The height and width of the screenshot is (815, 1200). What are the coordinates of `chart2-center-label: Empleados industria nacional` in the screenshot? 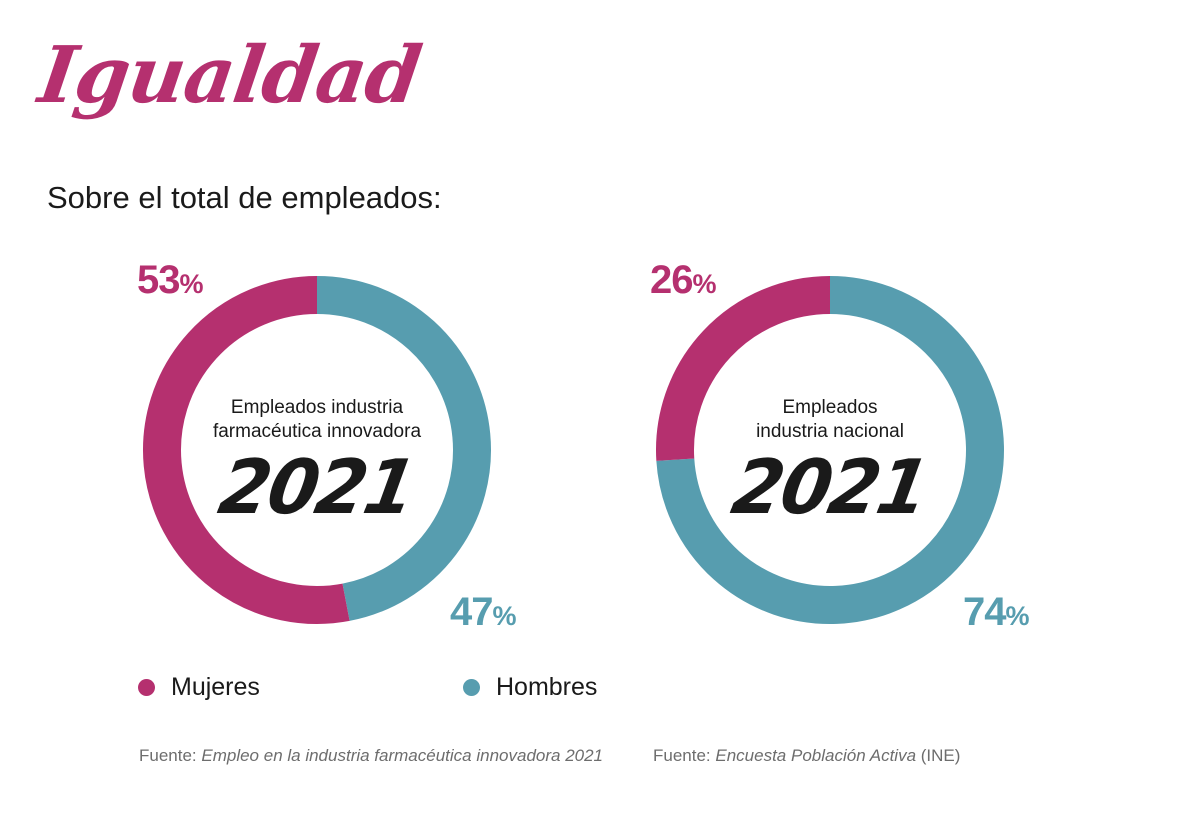 It's located at (830, 419).